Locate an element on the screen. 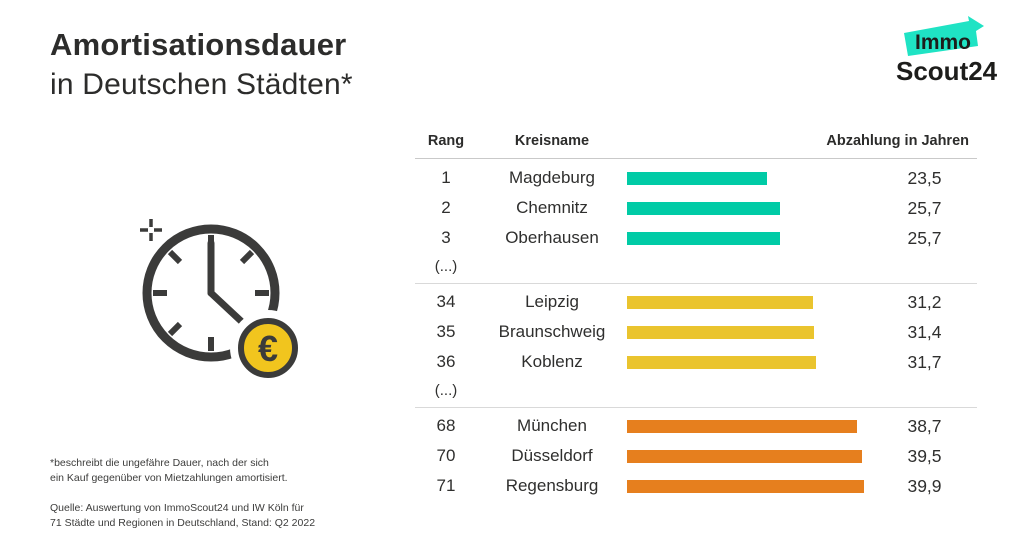 The image size is (1030, 540). column-header-rang: Rang is located at coordinates (446, 141).